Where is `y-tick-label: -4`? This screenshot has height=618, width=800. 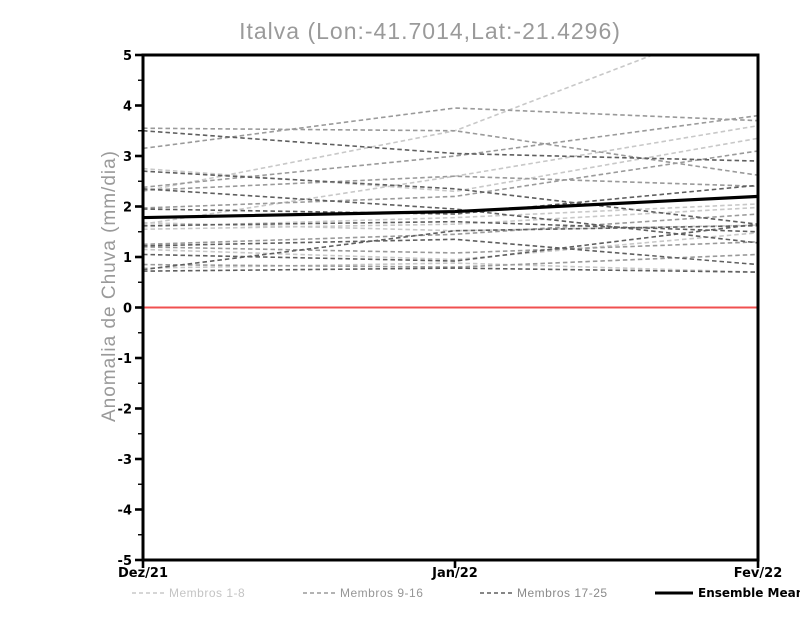 y-tick-label: -4 is located at coordinates (125, 511).